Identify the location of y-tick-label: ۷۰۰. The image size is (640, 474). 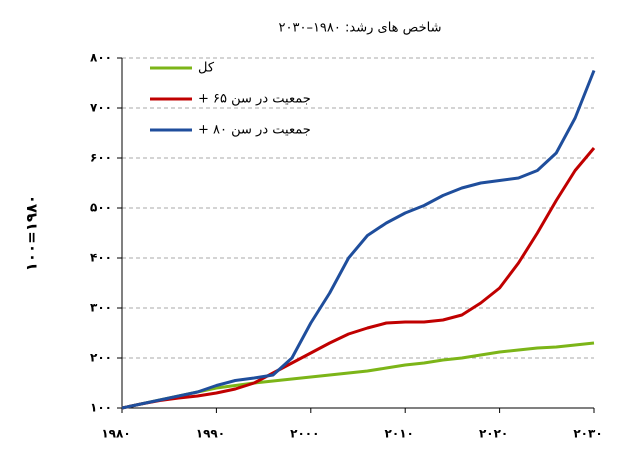
(101, 108).